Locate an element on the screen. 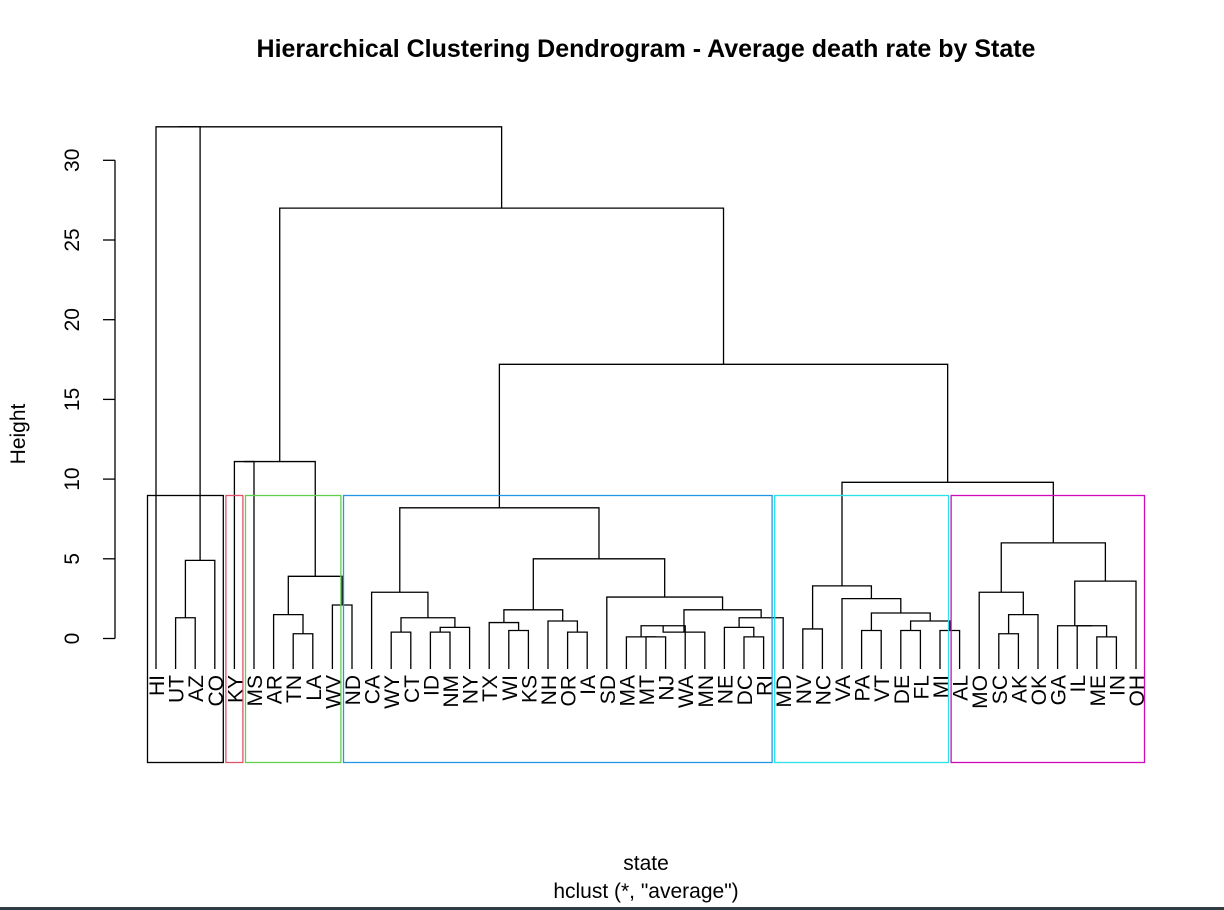 The height and width of the screenshot is (910, 1224). leaf-label: NM is located at coordinates (451, 691).